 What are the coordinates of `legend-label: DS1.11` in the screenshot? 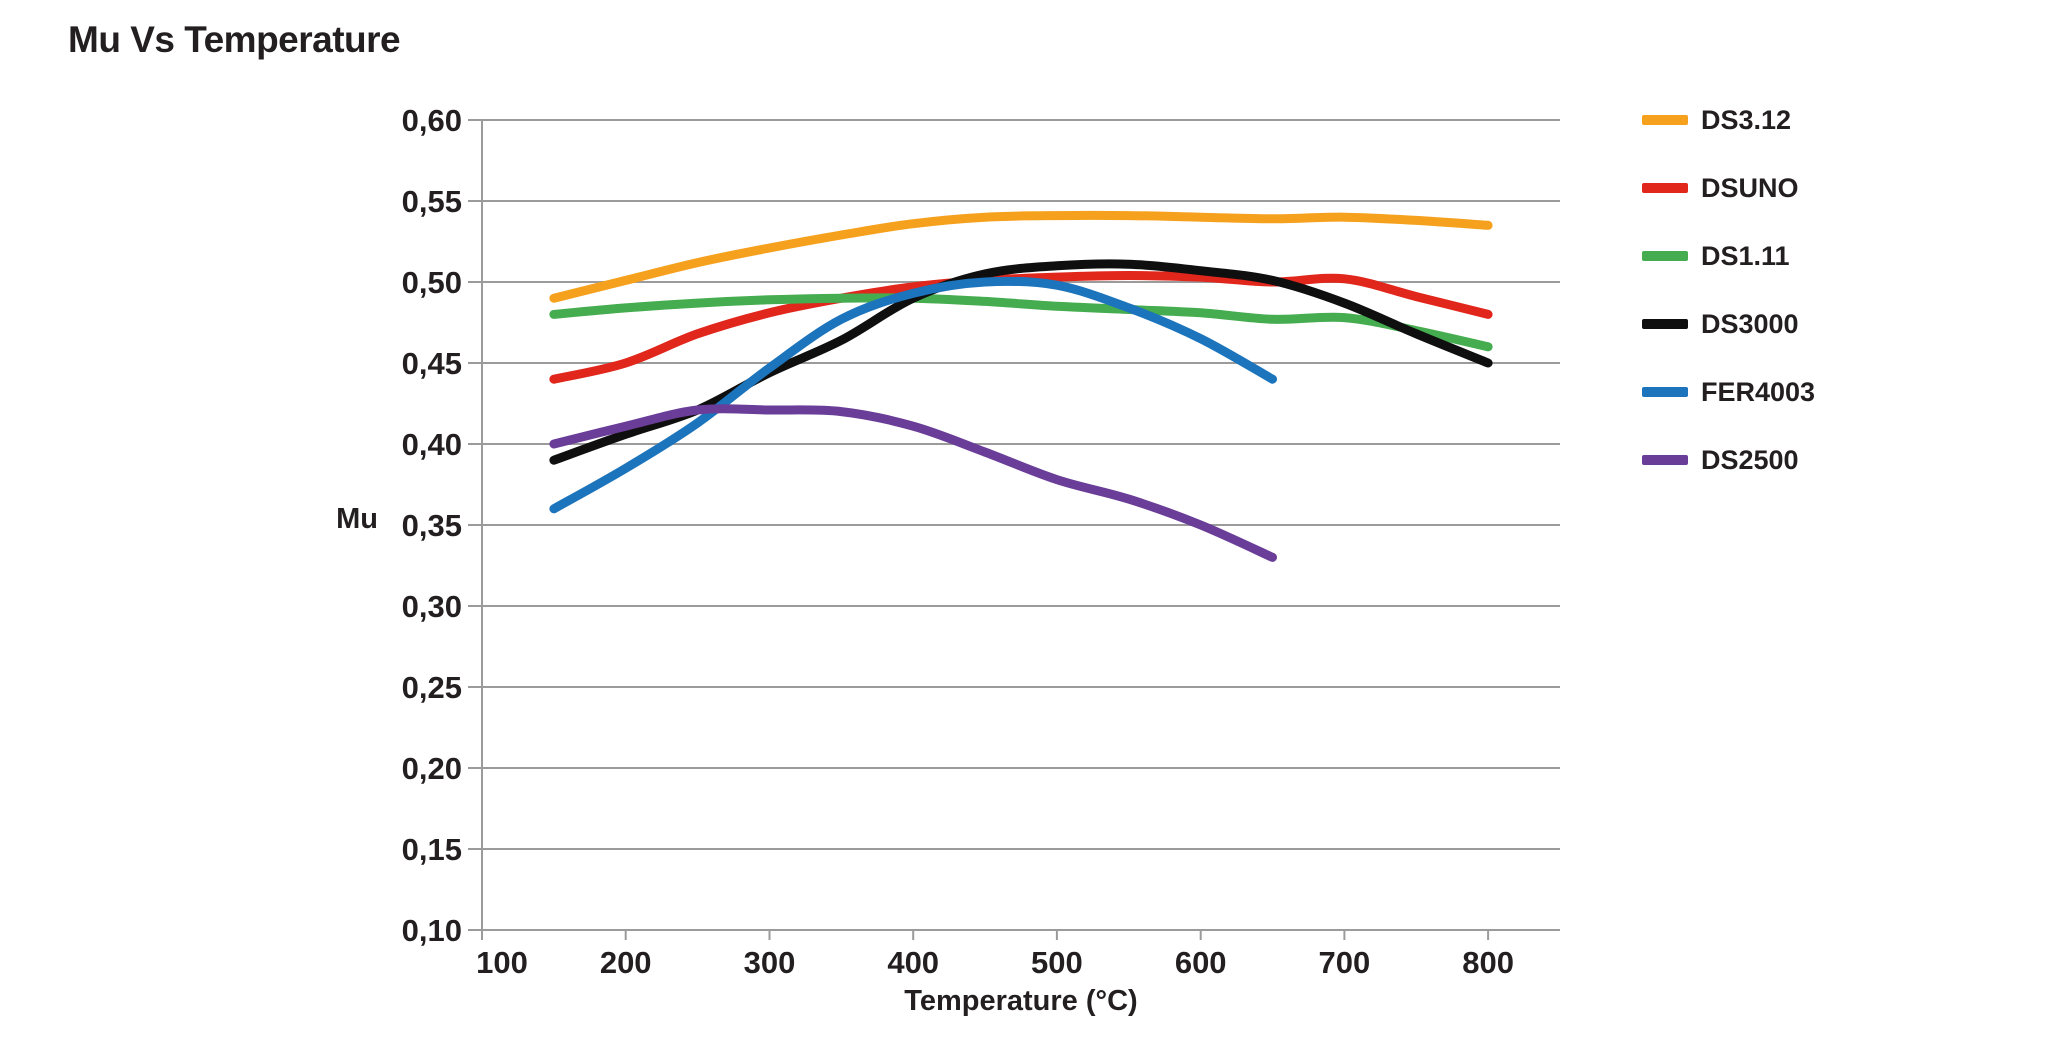 It's located at (1745, 255).